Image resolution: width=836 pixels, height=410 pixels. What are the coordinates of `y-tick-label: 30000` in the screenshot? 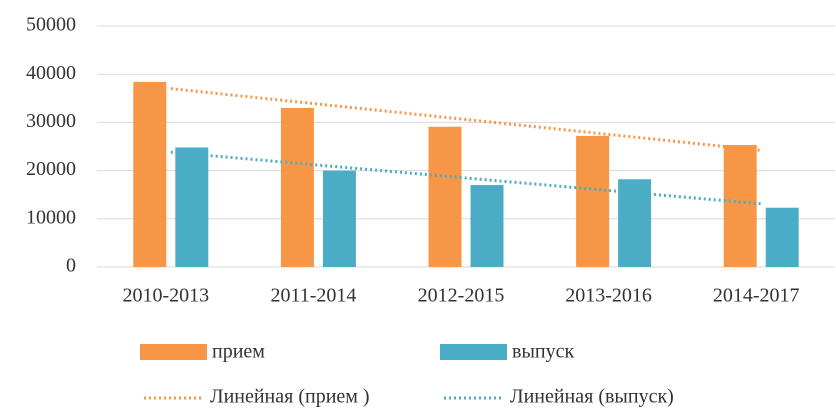 It's located at (51, 121).